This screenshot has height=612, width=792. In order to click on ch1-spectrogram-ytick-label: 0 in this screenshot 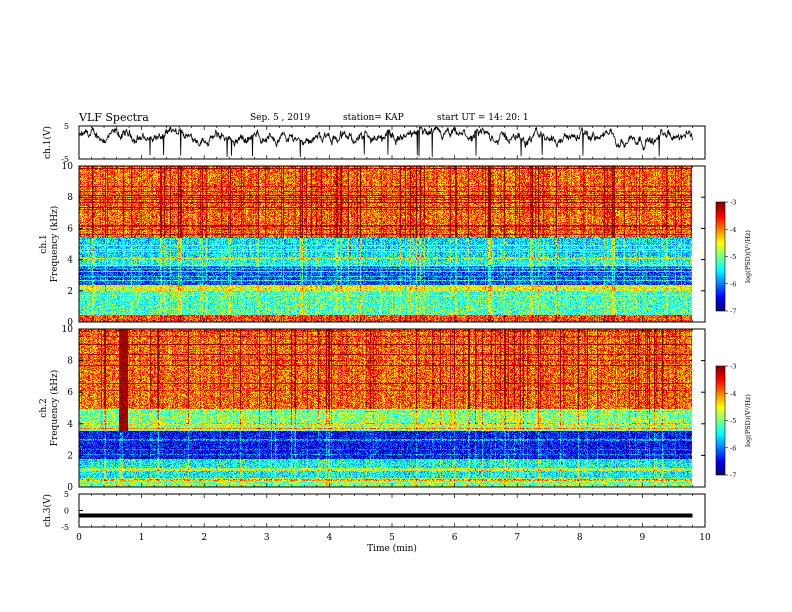, I will do `click(70, 323)`.